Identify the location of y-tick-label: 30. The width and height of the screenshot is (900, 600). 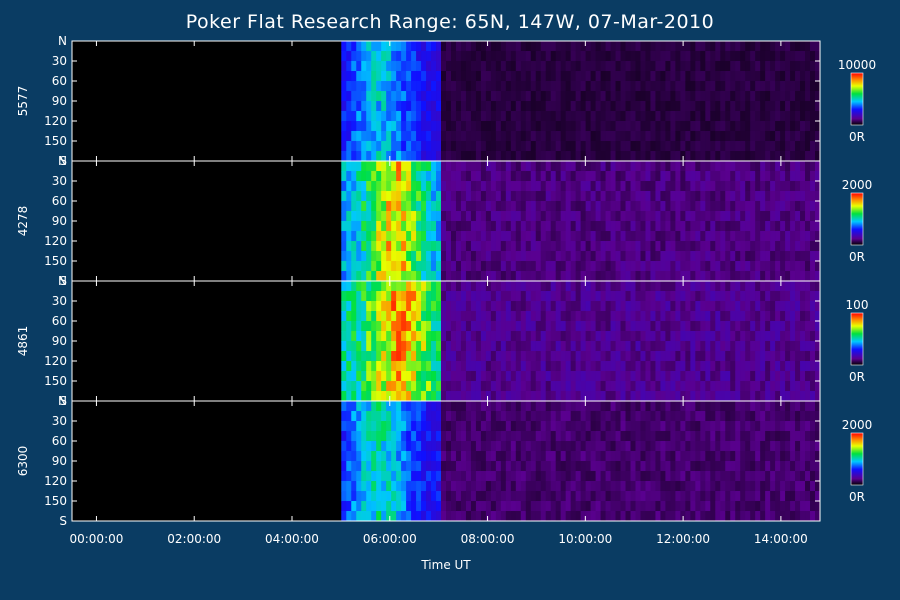
(59, 61).